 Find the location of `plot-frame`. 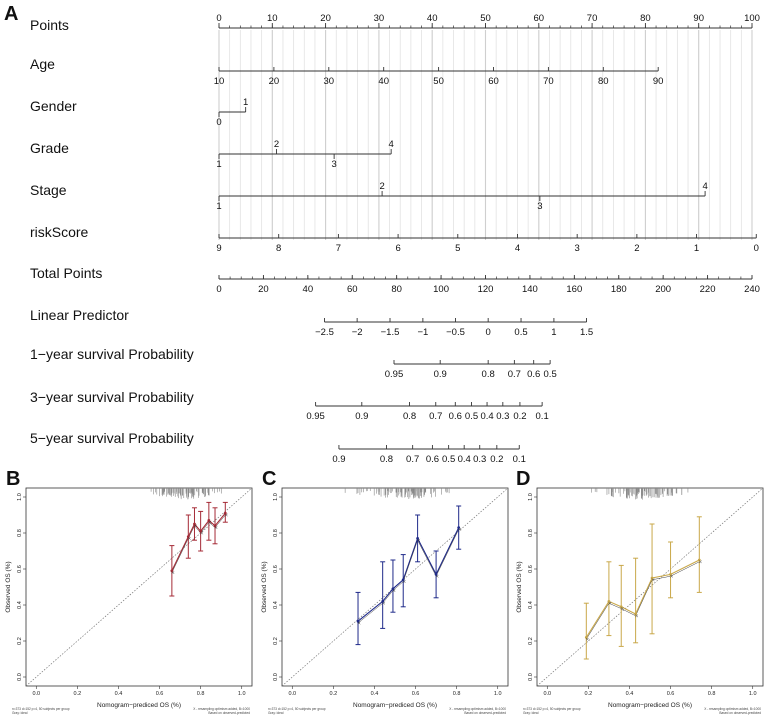

plot-frame is located at coordinates (139, 587).